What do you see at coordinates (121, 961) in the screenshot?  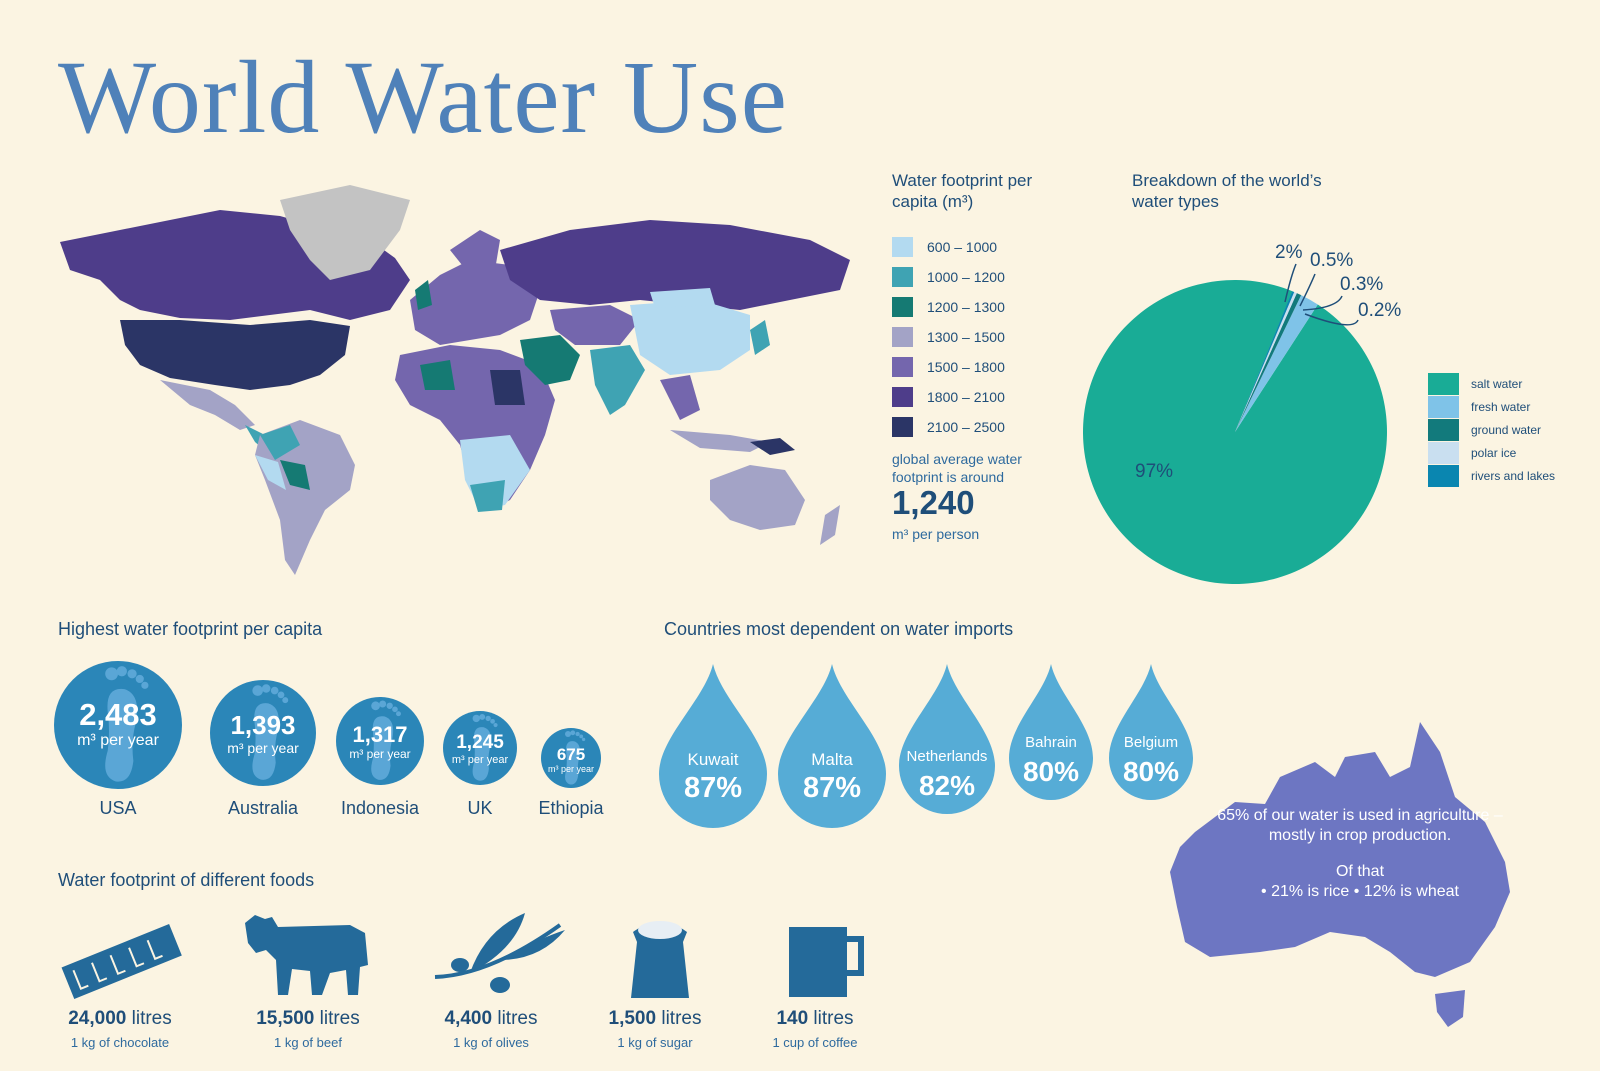 I see `chocolate-icon` at bounding box center [121, 961].